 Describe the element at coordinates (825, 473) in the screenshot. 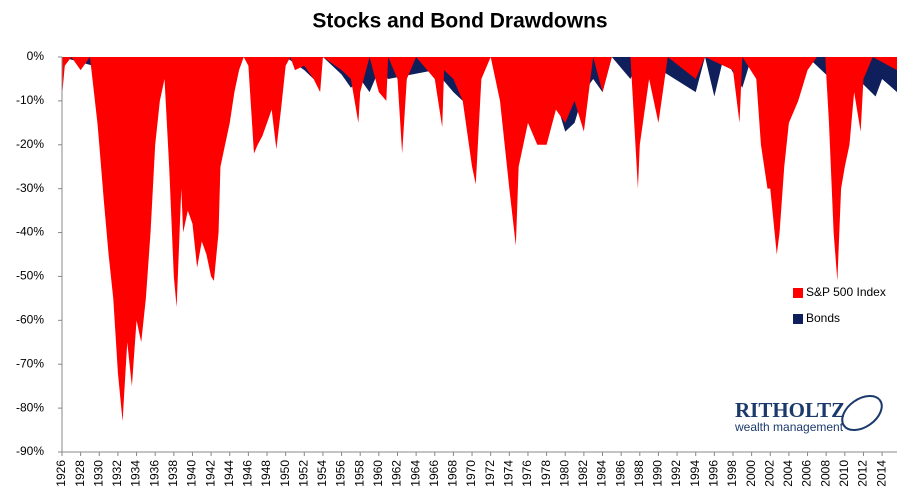

I see `x-tick-label: 2008` at that location.